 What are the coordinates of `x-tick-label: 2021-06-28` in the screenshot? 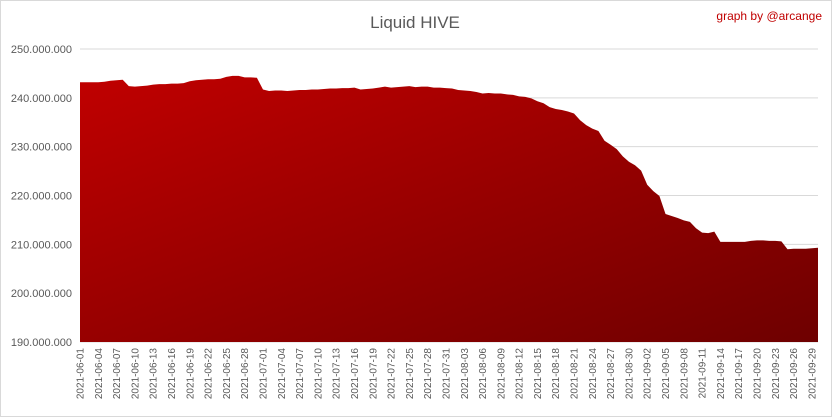 It's located at (245, 374).